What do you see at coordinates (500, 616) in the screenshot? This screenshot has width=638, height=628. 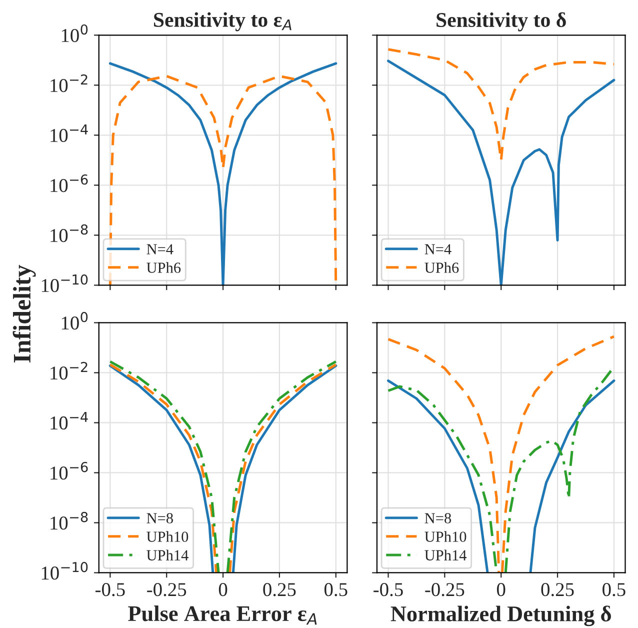 I see `x-axis-title: Normalized Detuning δ` at bounding box center [500, 616].